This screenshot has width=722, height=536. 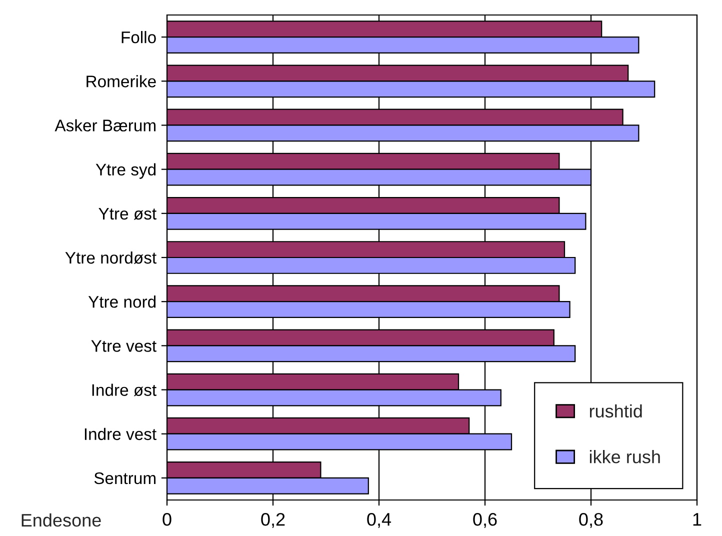 What do you see at coordinates (120, 434) in the screenshot?
I see `y-tick-label: Indre vest` at bounding box center [120, 434].